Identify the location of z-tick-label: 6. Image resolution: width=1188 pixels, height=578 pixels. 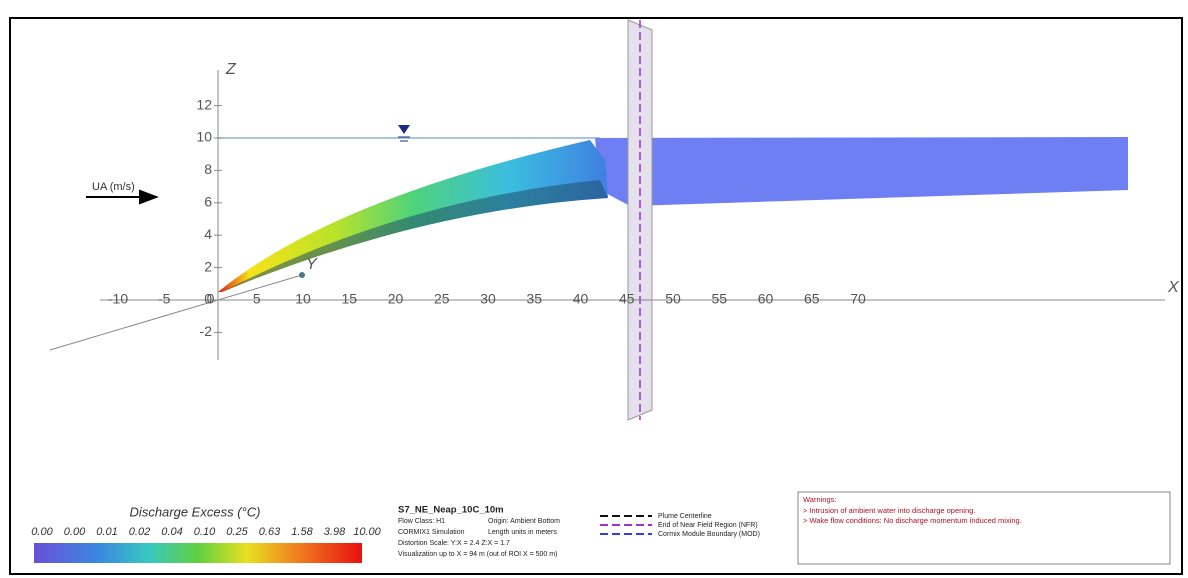
(208, 202).